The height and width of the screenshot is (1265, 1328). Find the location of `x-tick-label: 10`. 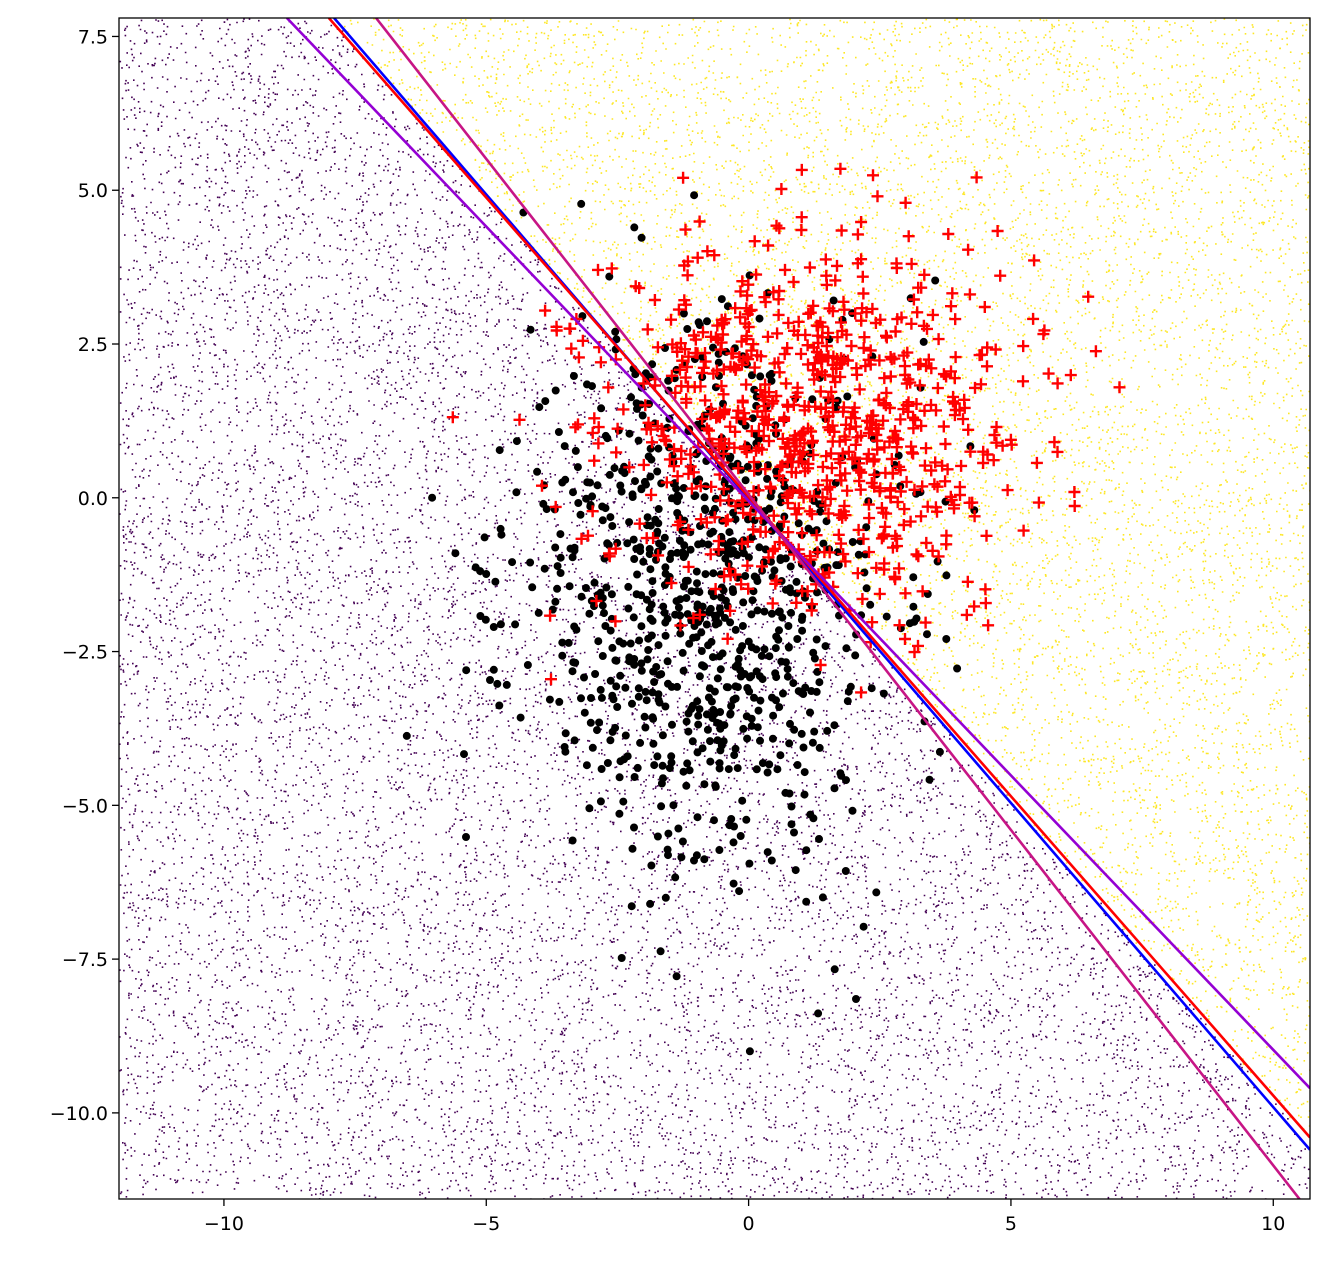

x-tick-label: 10 is located at coordinates (1273, 1224).